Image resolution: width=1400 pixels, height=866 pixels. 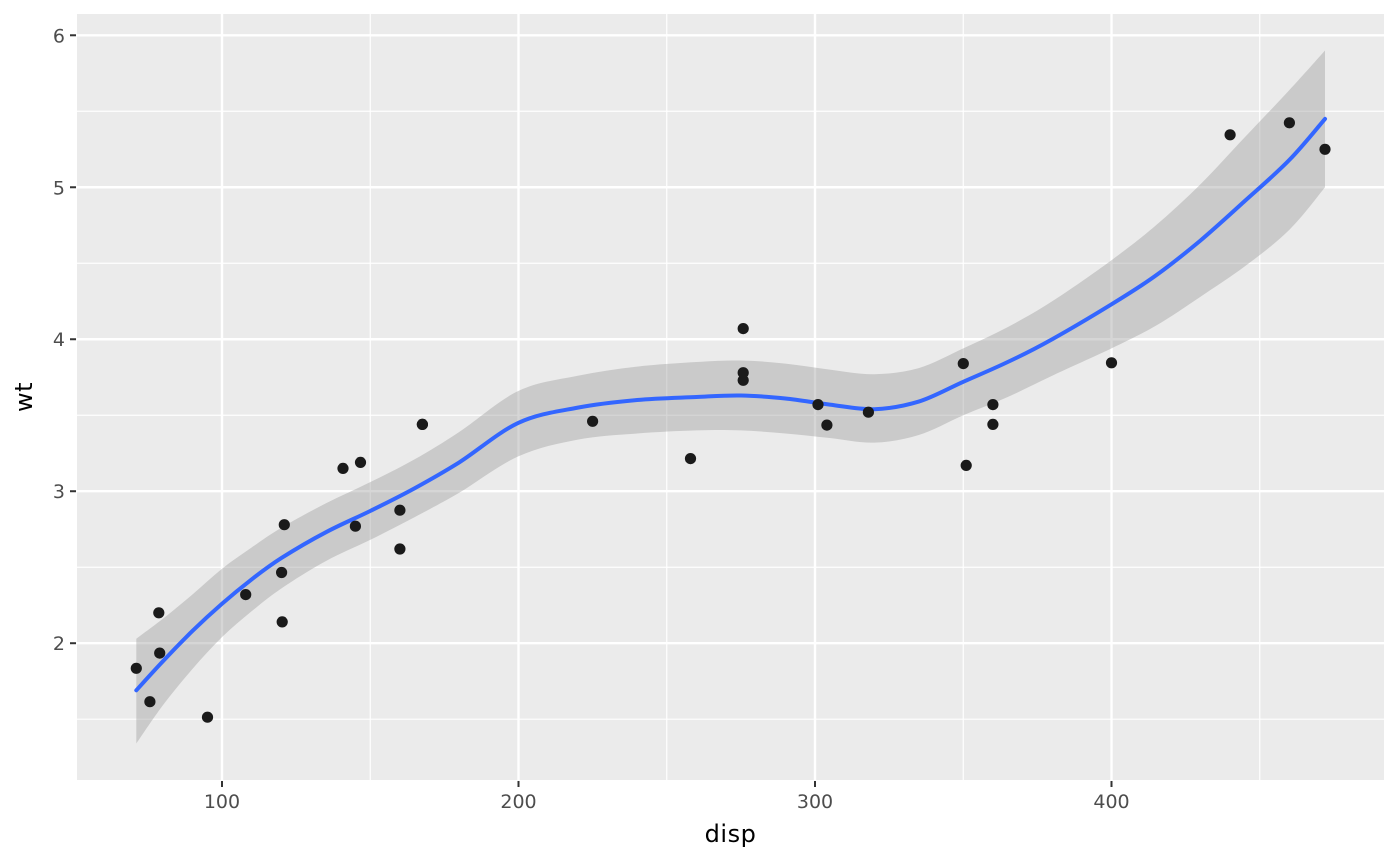 I want to click on x-axis-title: disp, so click(x=730, y=834).